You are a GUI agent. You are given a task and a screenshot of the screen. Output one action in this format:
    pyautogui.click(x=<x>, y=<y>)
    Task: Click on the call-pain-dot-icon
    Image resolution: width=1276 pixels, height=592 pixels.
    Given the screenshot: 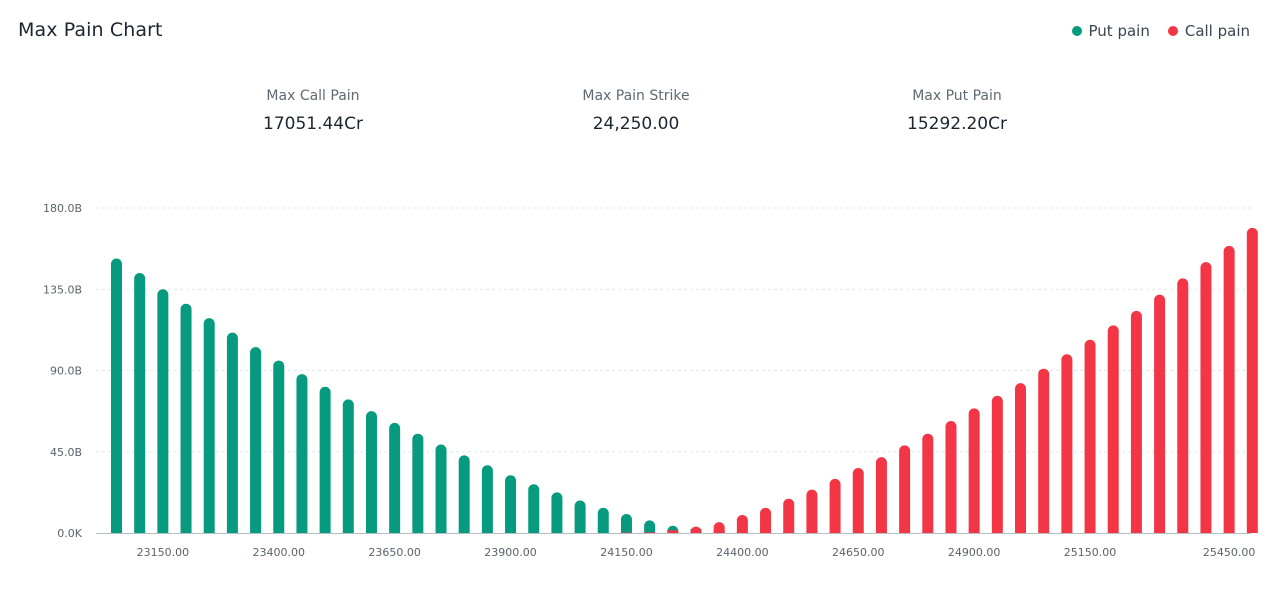 What is the action you would take?
    pyautogui.click(x=1172, y=31)
    